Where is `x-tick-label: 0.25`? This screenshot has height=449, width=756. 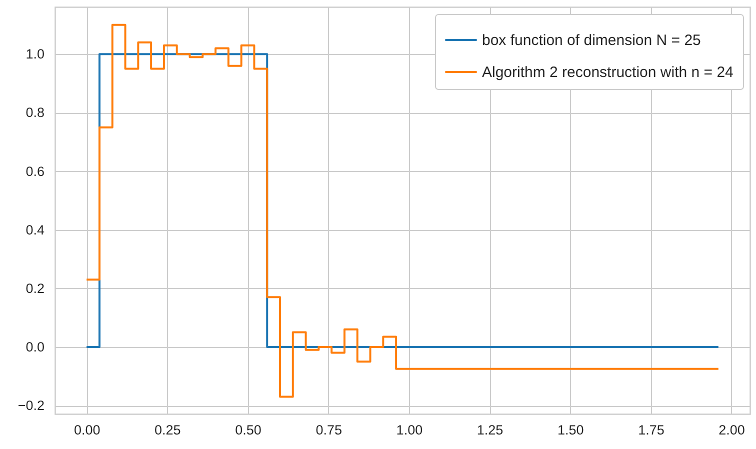
x-tick-label: 0.25 is located at coordinates (167, 430).